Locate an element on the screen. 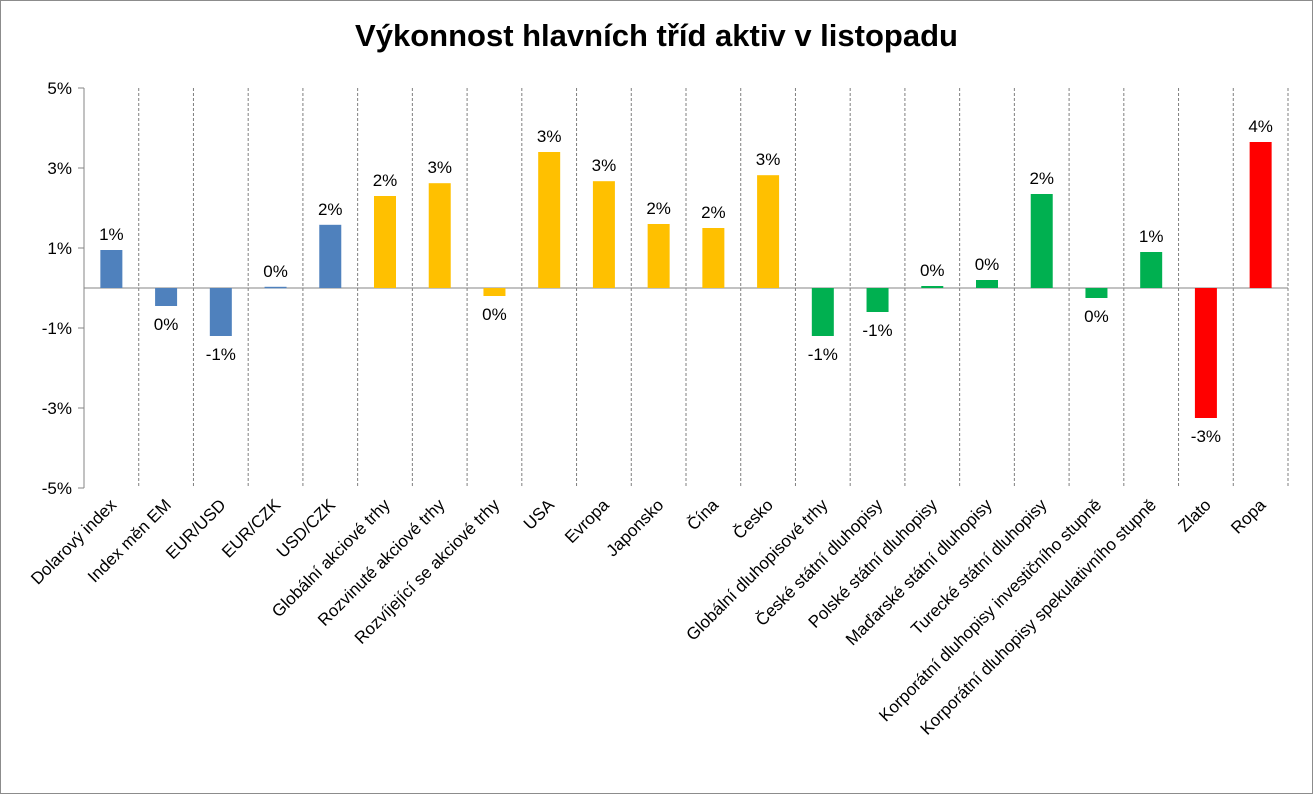  category-label: EUR/CZK is located at coordinates (251, 528).